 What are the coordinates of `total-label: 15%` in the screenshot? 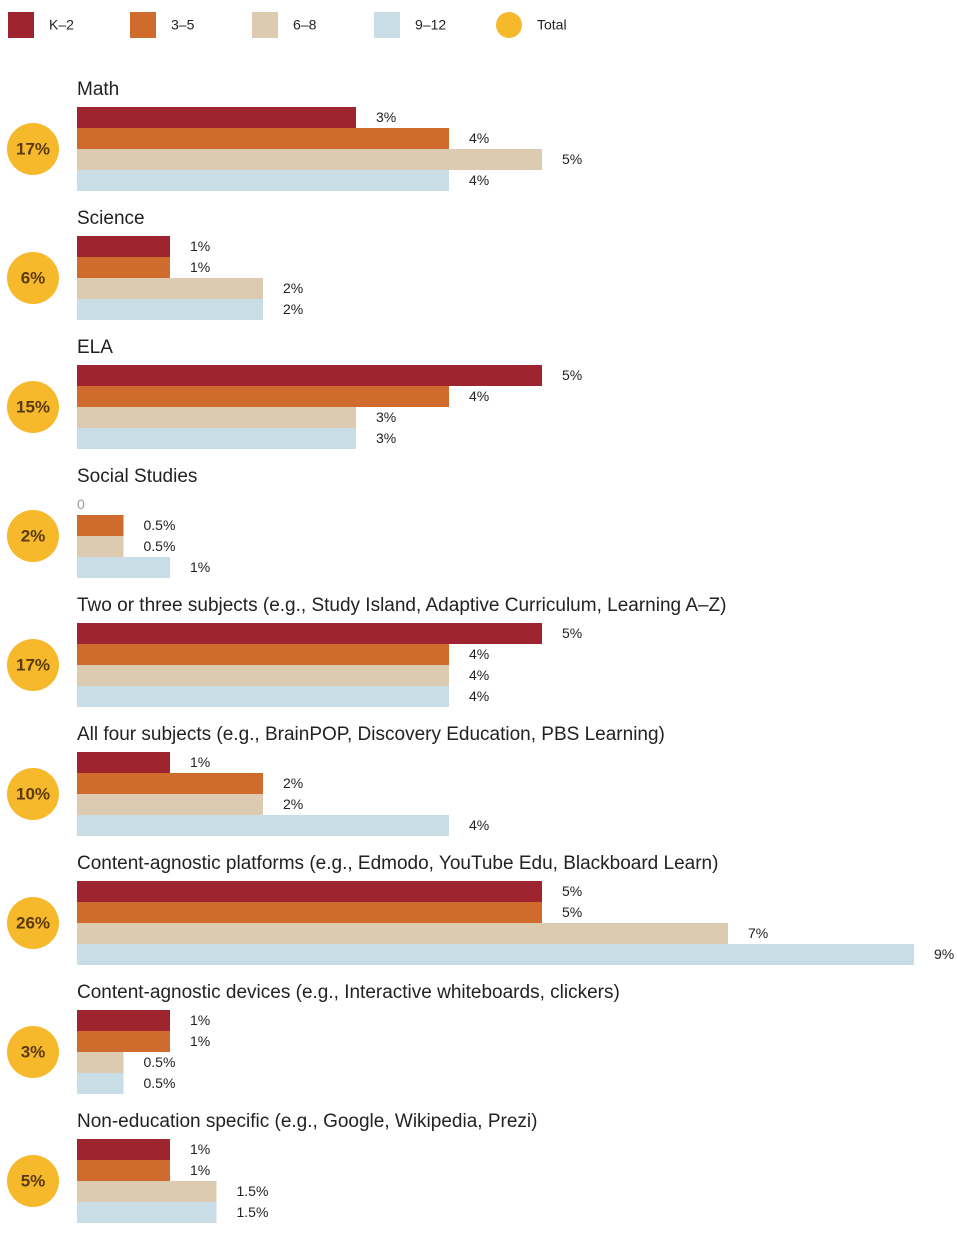 It's located at (33, 406).